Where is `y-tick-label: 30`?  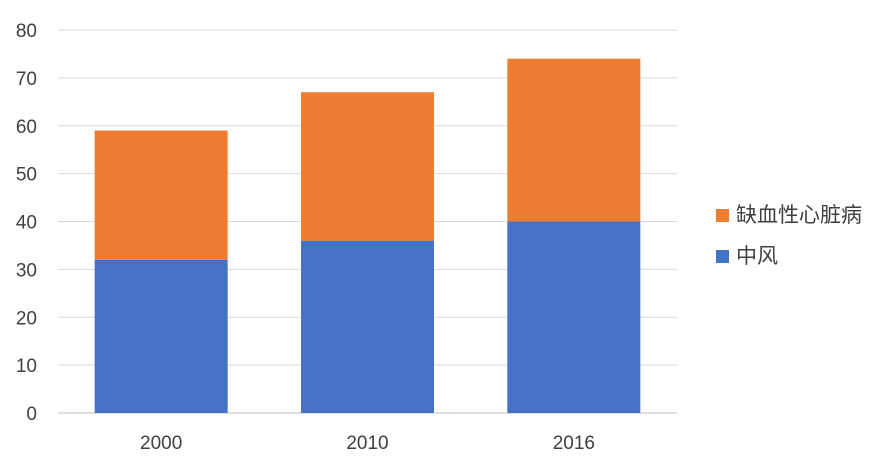
y-tick-label: 30 is located at coordinates (26, 270).